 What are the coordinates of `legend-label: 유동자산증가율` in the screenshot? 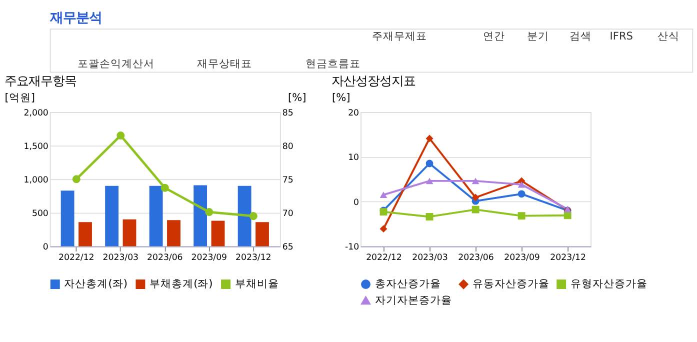 It's located at (511, 284).